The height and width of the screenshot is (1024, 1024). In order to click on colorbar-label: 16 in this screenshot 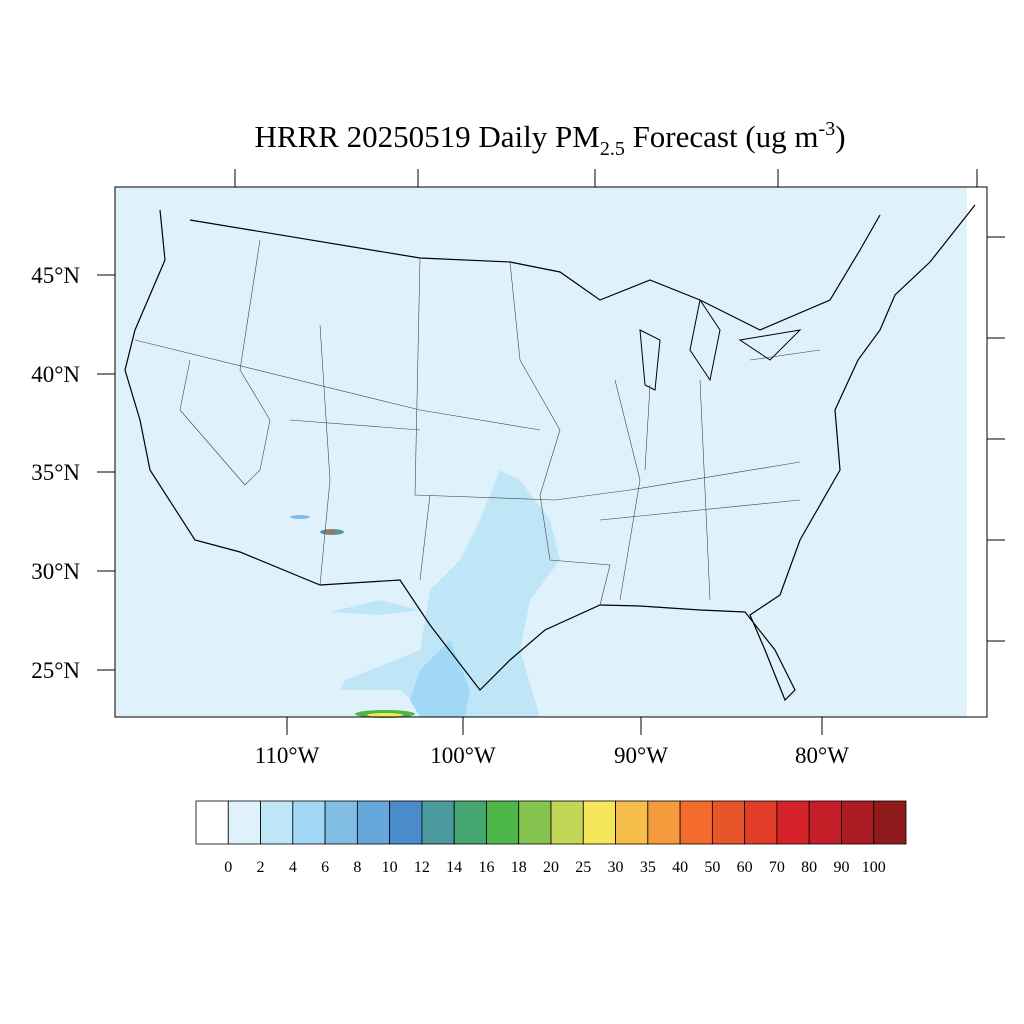, I will do `click(486, 867)`.